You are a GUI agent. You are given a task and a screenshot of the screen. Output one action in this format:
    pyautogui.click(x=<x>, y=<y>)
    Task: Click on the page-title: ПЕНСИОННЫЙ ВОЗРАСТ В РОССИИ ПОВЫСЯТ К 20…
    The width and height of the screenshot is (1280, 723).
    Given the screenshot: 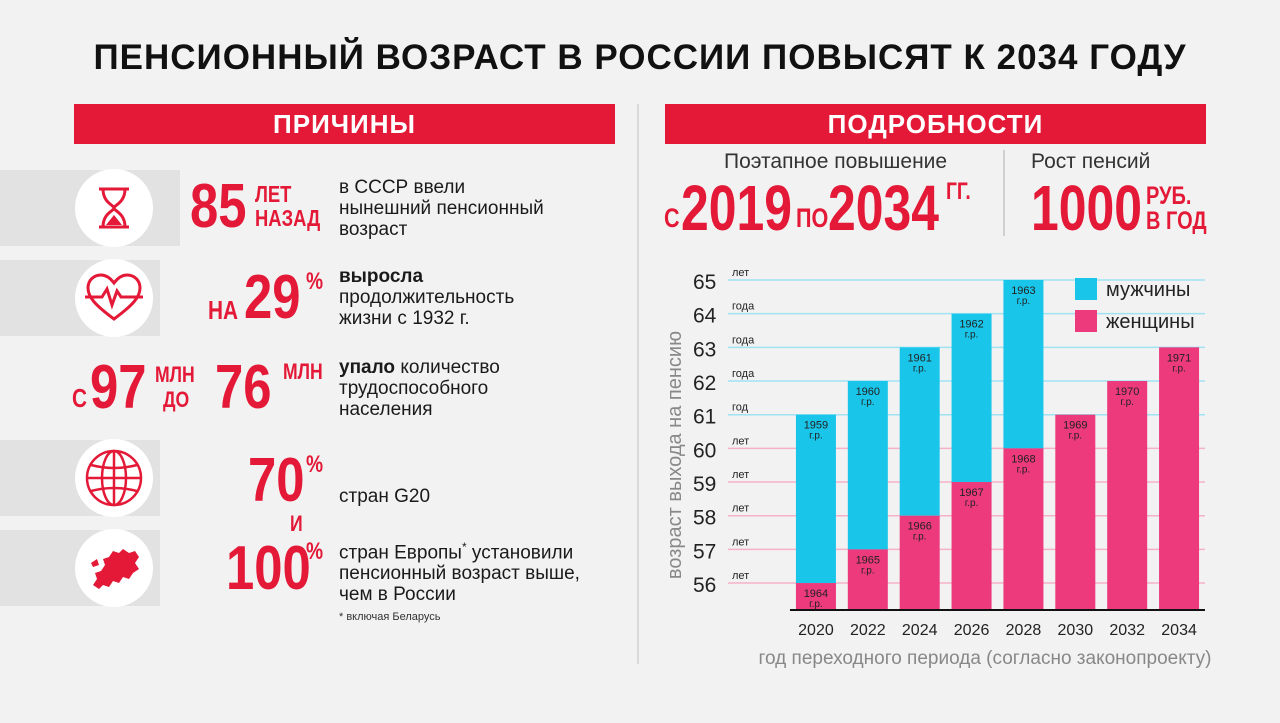 What is the action you would take?
    pyautogui.click(x=640, y=57)
    